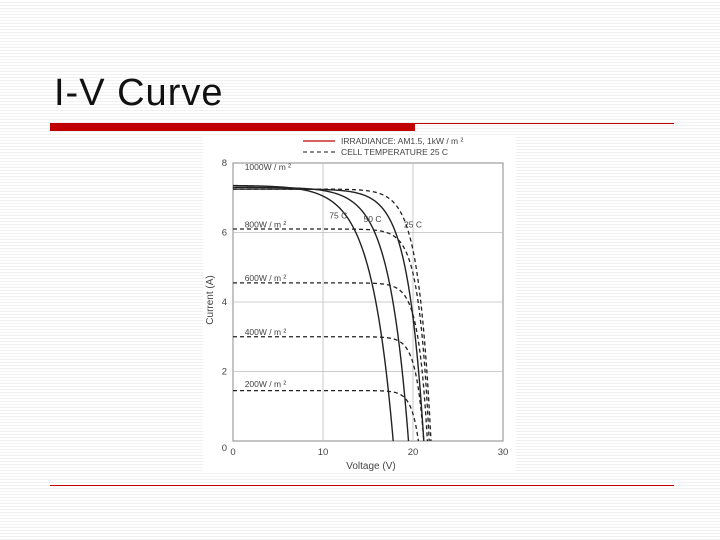 Image resolution: width=720 pixels, height=540 pixels. Describe the element at coordinates (232, 452) in the screenshot. I see `x-tick-label: 0` at that location.